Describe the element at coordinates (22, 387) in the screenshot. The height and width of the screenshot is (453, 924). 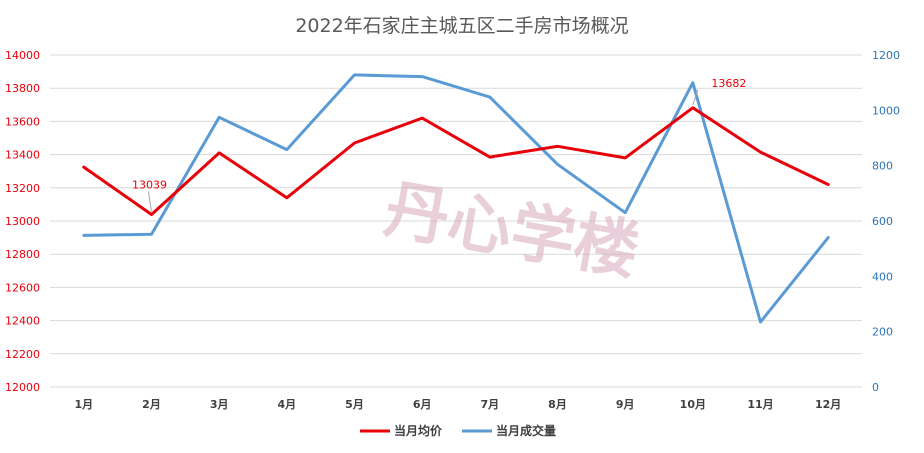
I see `left-axis-tick-label: 12000` at that location.